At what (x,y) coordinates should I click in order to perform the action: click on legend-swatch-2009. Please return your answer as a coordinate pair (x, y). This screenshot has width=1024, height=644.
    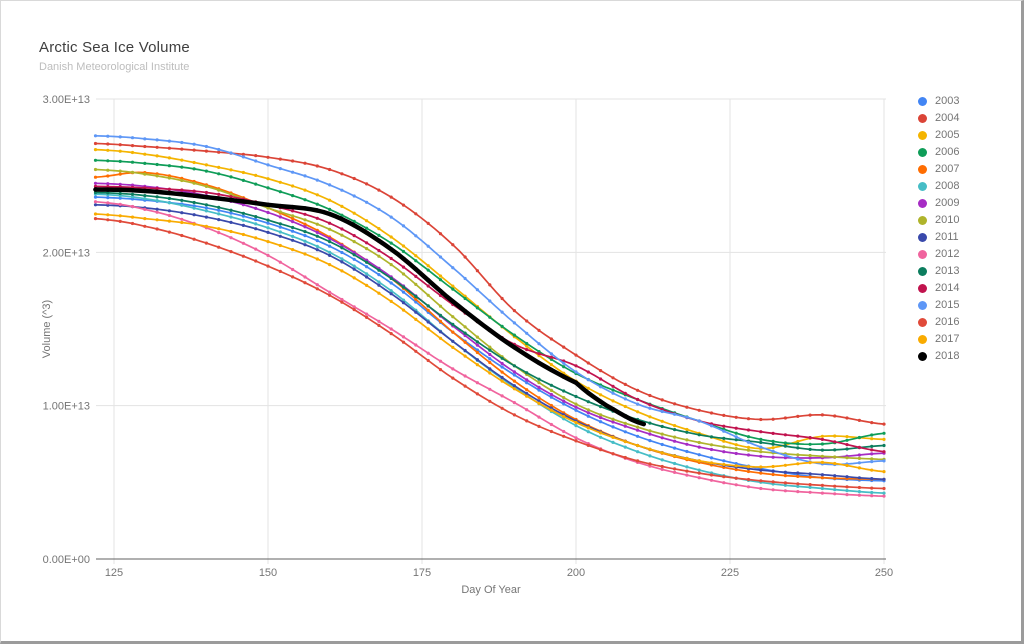
    Looking at the image, I should click on (922, 203).